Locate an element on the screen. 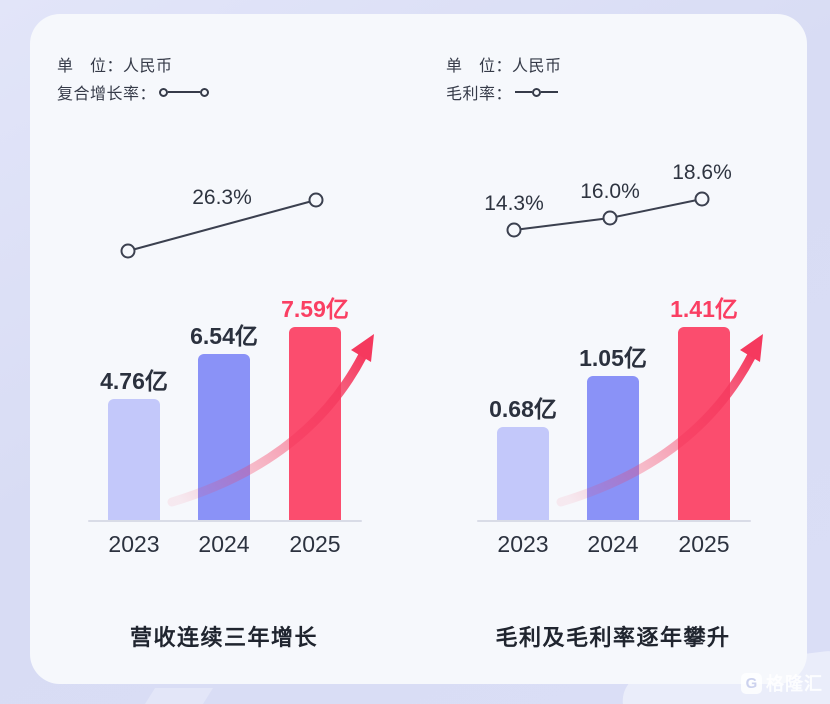 The width and height of the screenshot is (830, 704). cagr-trend-line: 26.3% is located at coordinates (222, 222).